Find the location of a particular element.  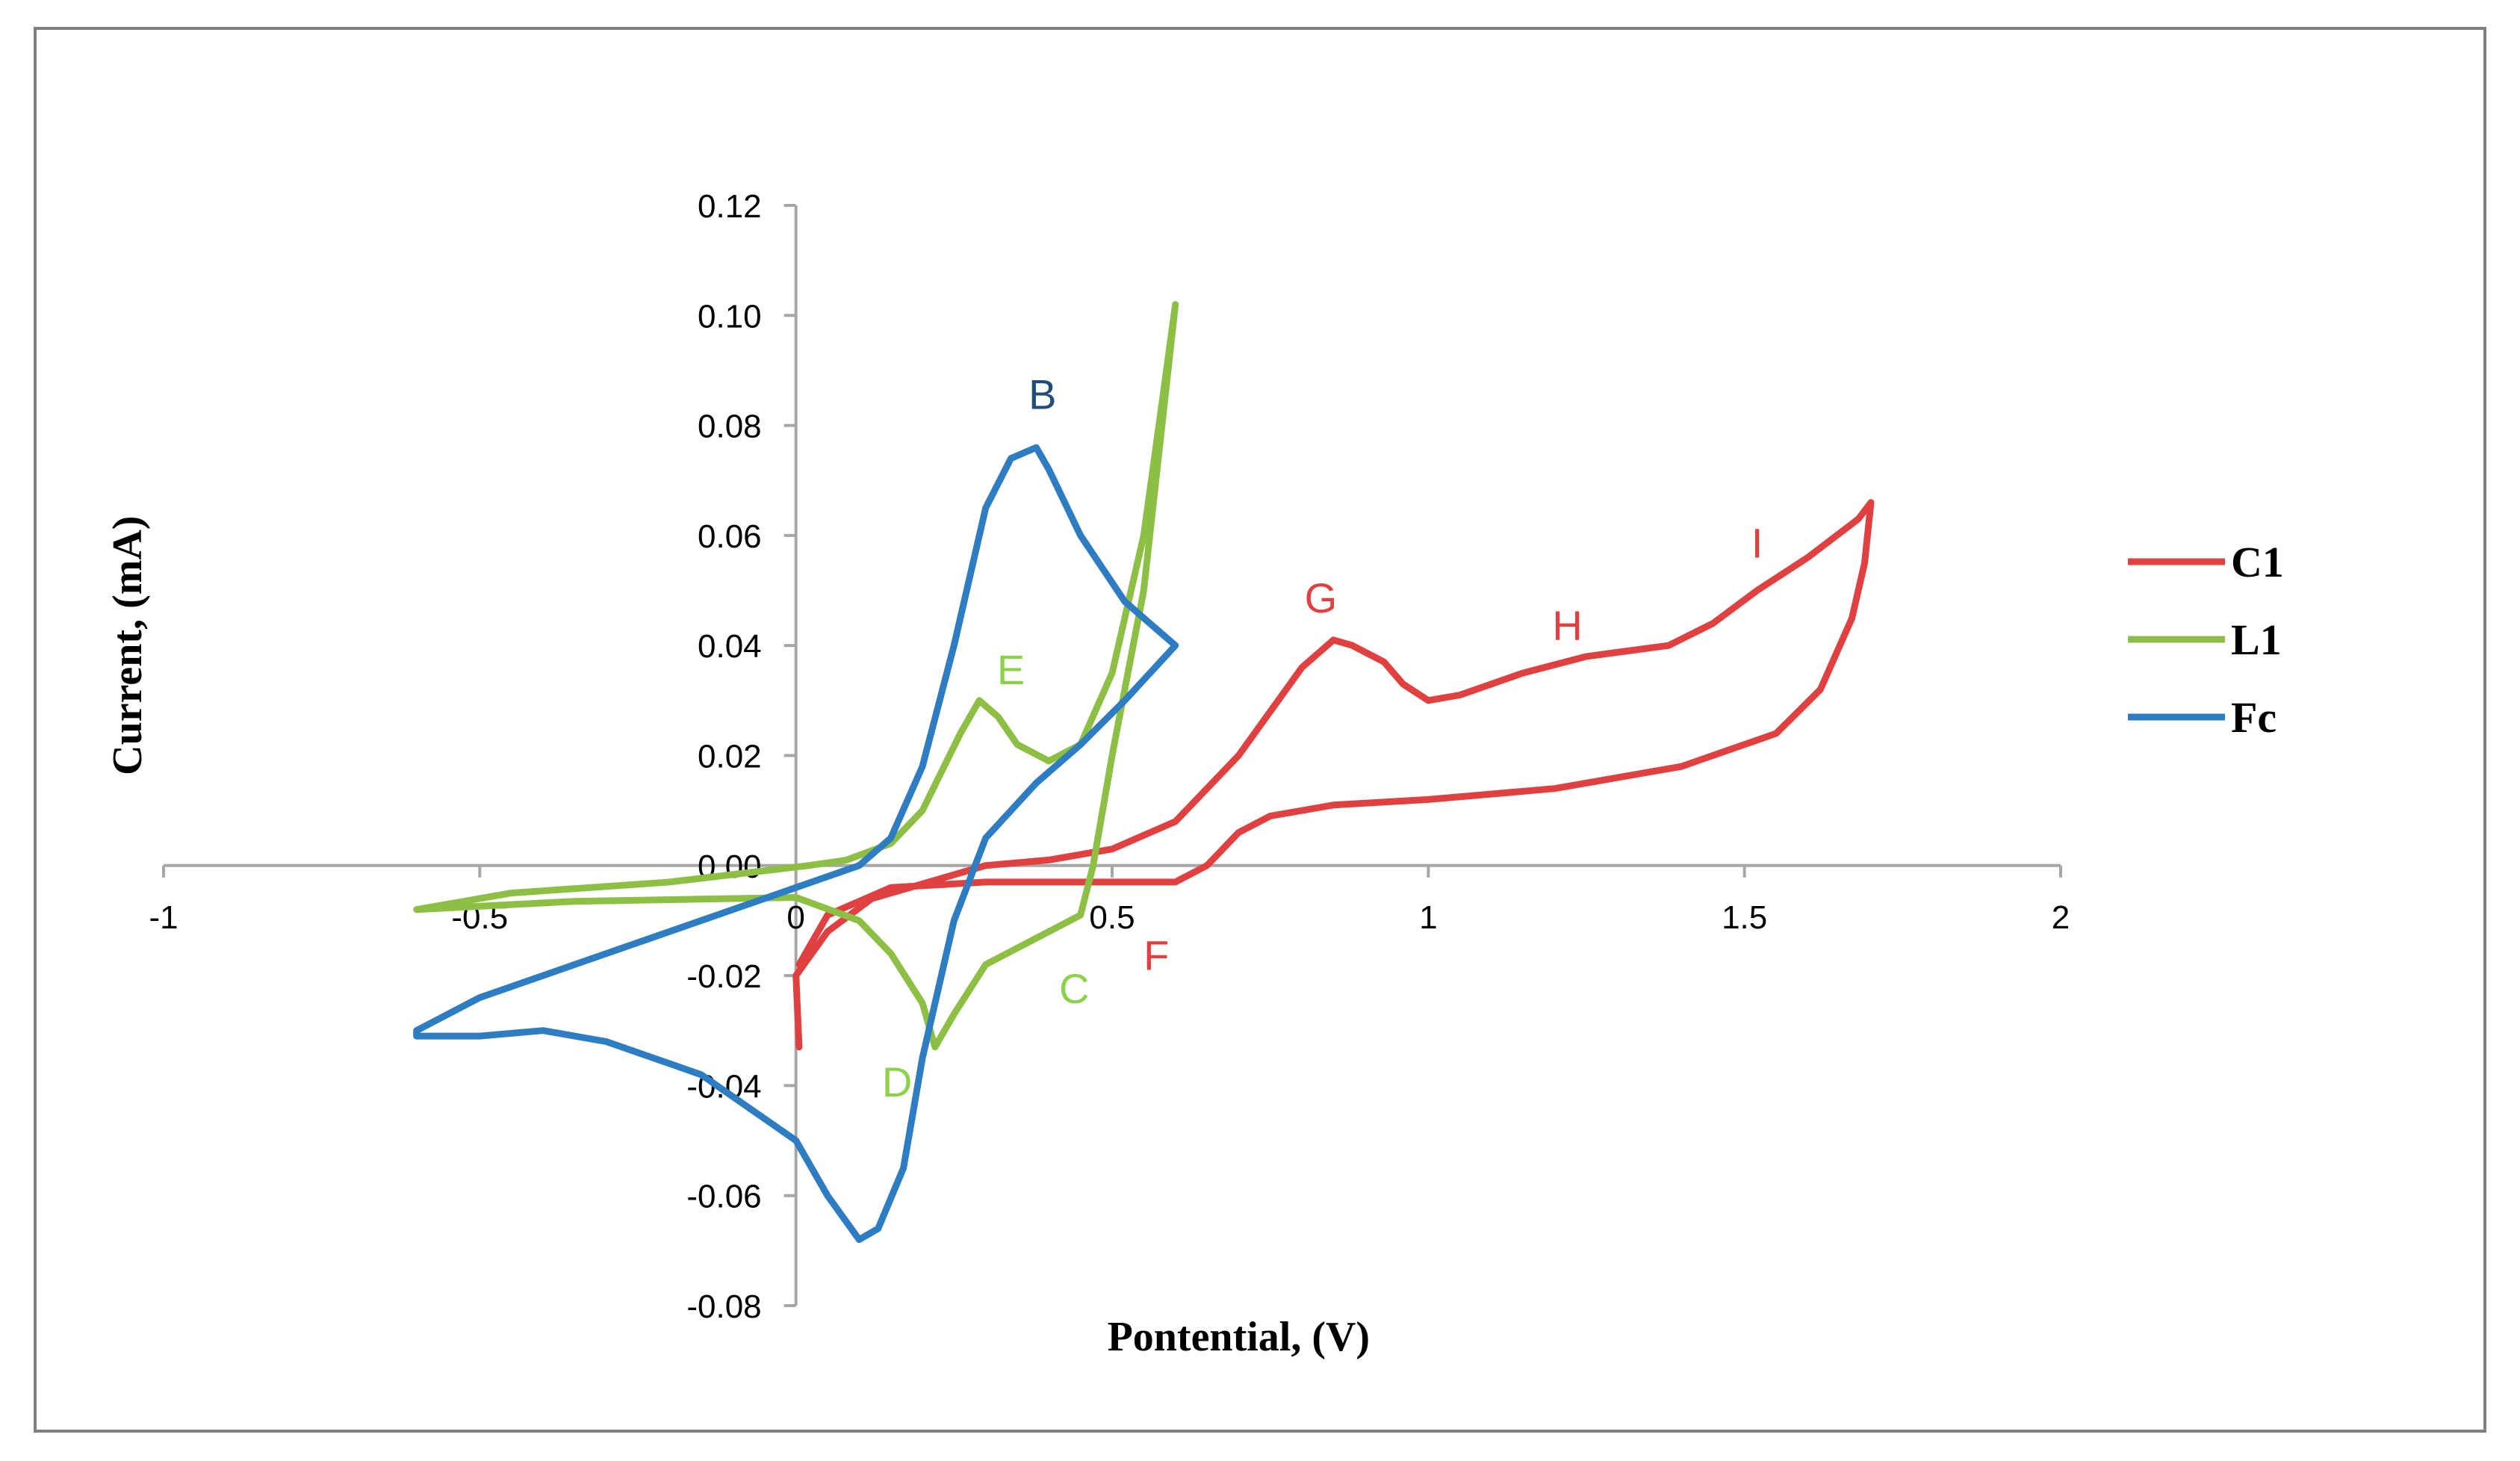

legend-label-fc: Fc is located at coordinates (2254, 718).